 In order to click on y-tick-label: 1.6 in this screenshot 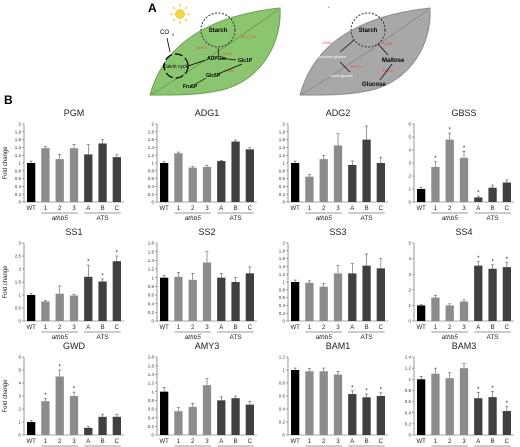, I will do `click(282, 139)`.